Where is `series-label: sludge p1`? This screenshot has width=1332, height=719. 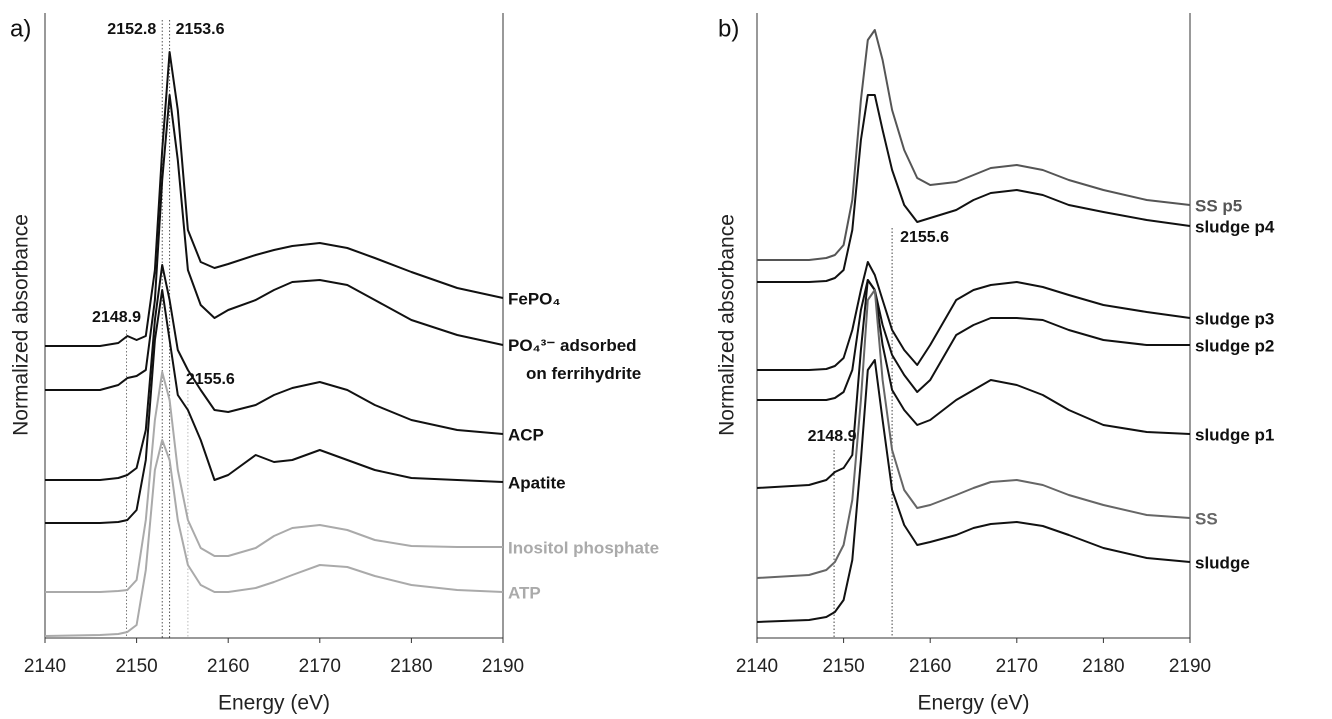
series-label: sludge p1 is located at coordinates (1234, 434).